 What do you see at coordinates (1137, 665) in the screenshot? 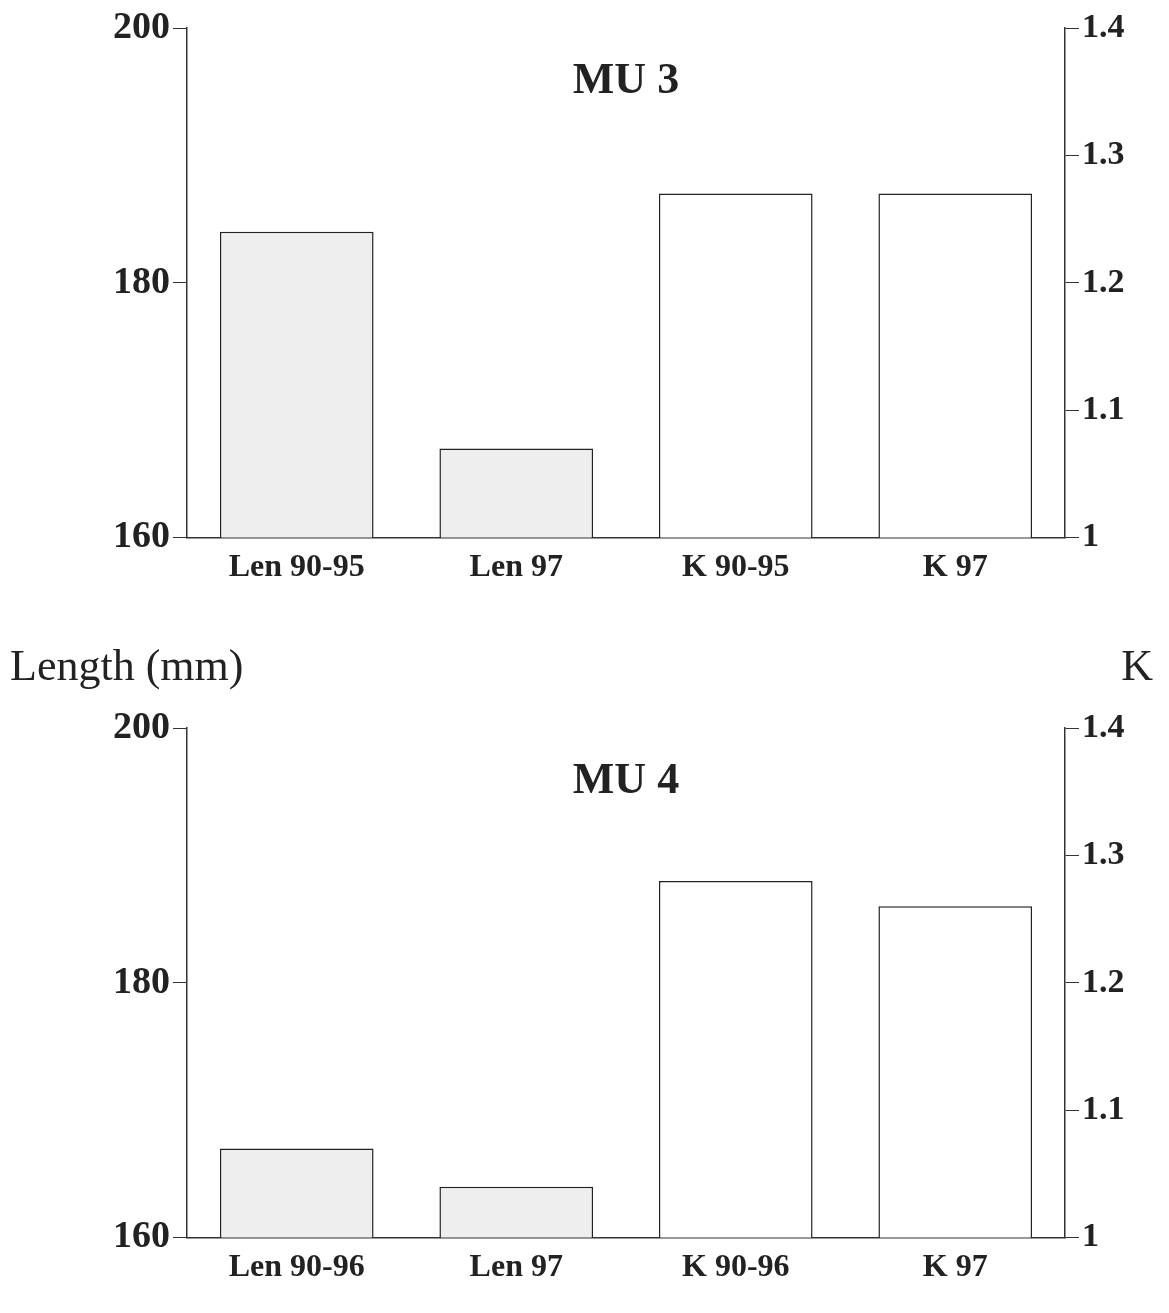
I see `y2-axis-title: K` at bounding box center [1137, 665].